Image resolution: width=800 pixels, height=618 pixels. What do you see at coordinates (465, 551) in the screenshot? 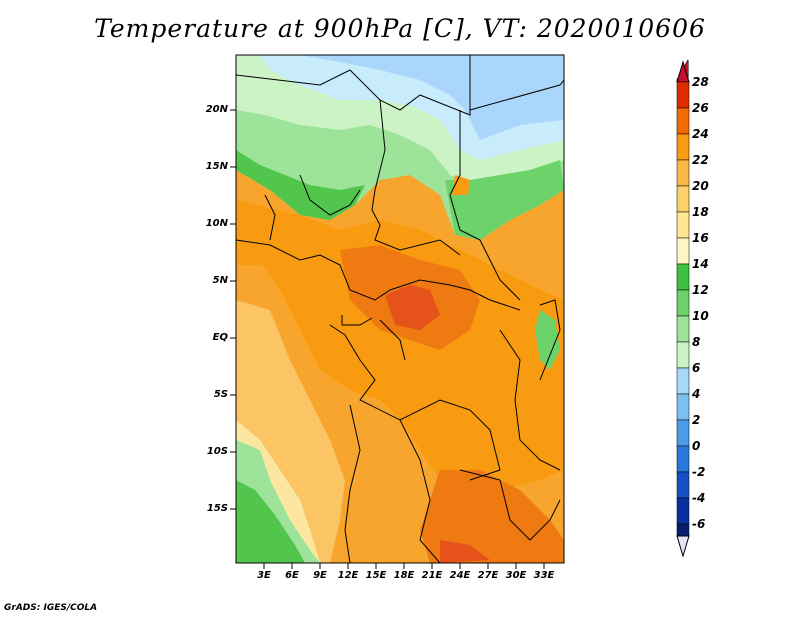
I see `hottest-south` at bounding box center [465, 551].